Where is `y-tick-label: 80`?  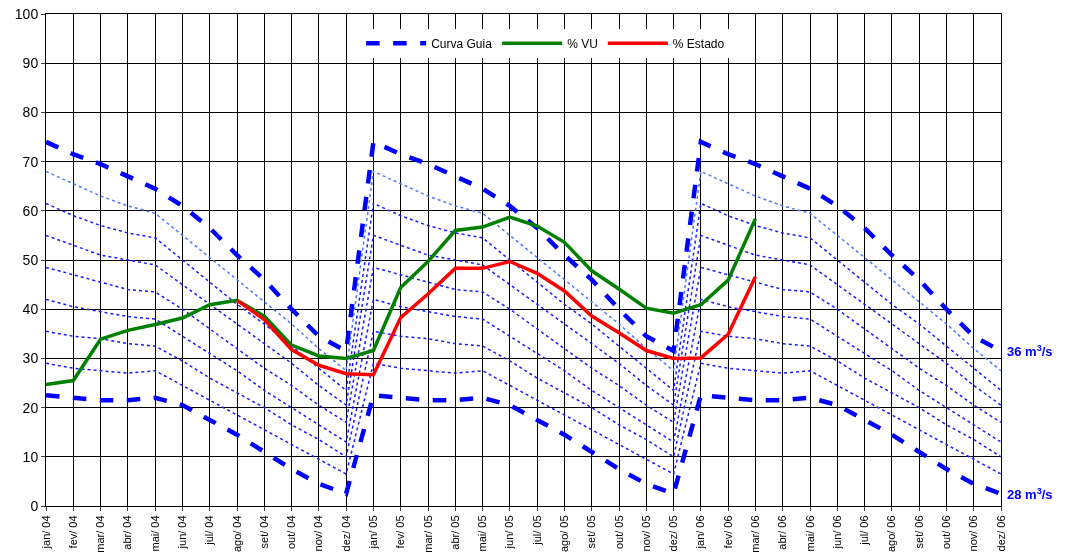
y-tick-label: 80 is located at coordinates (30, 112).